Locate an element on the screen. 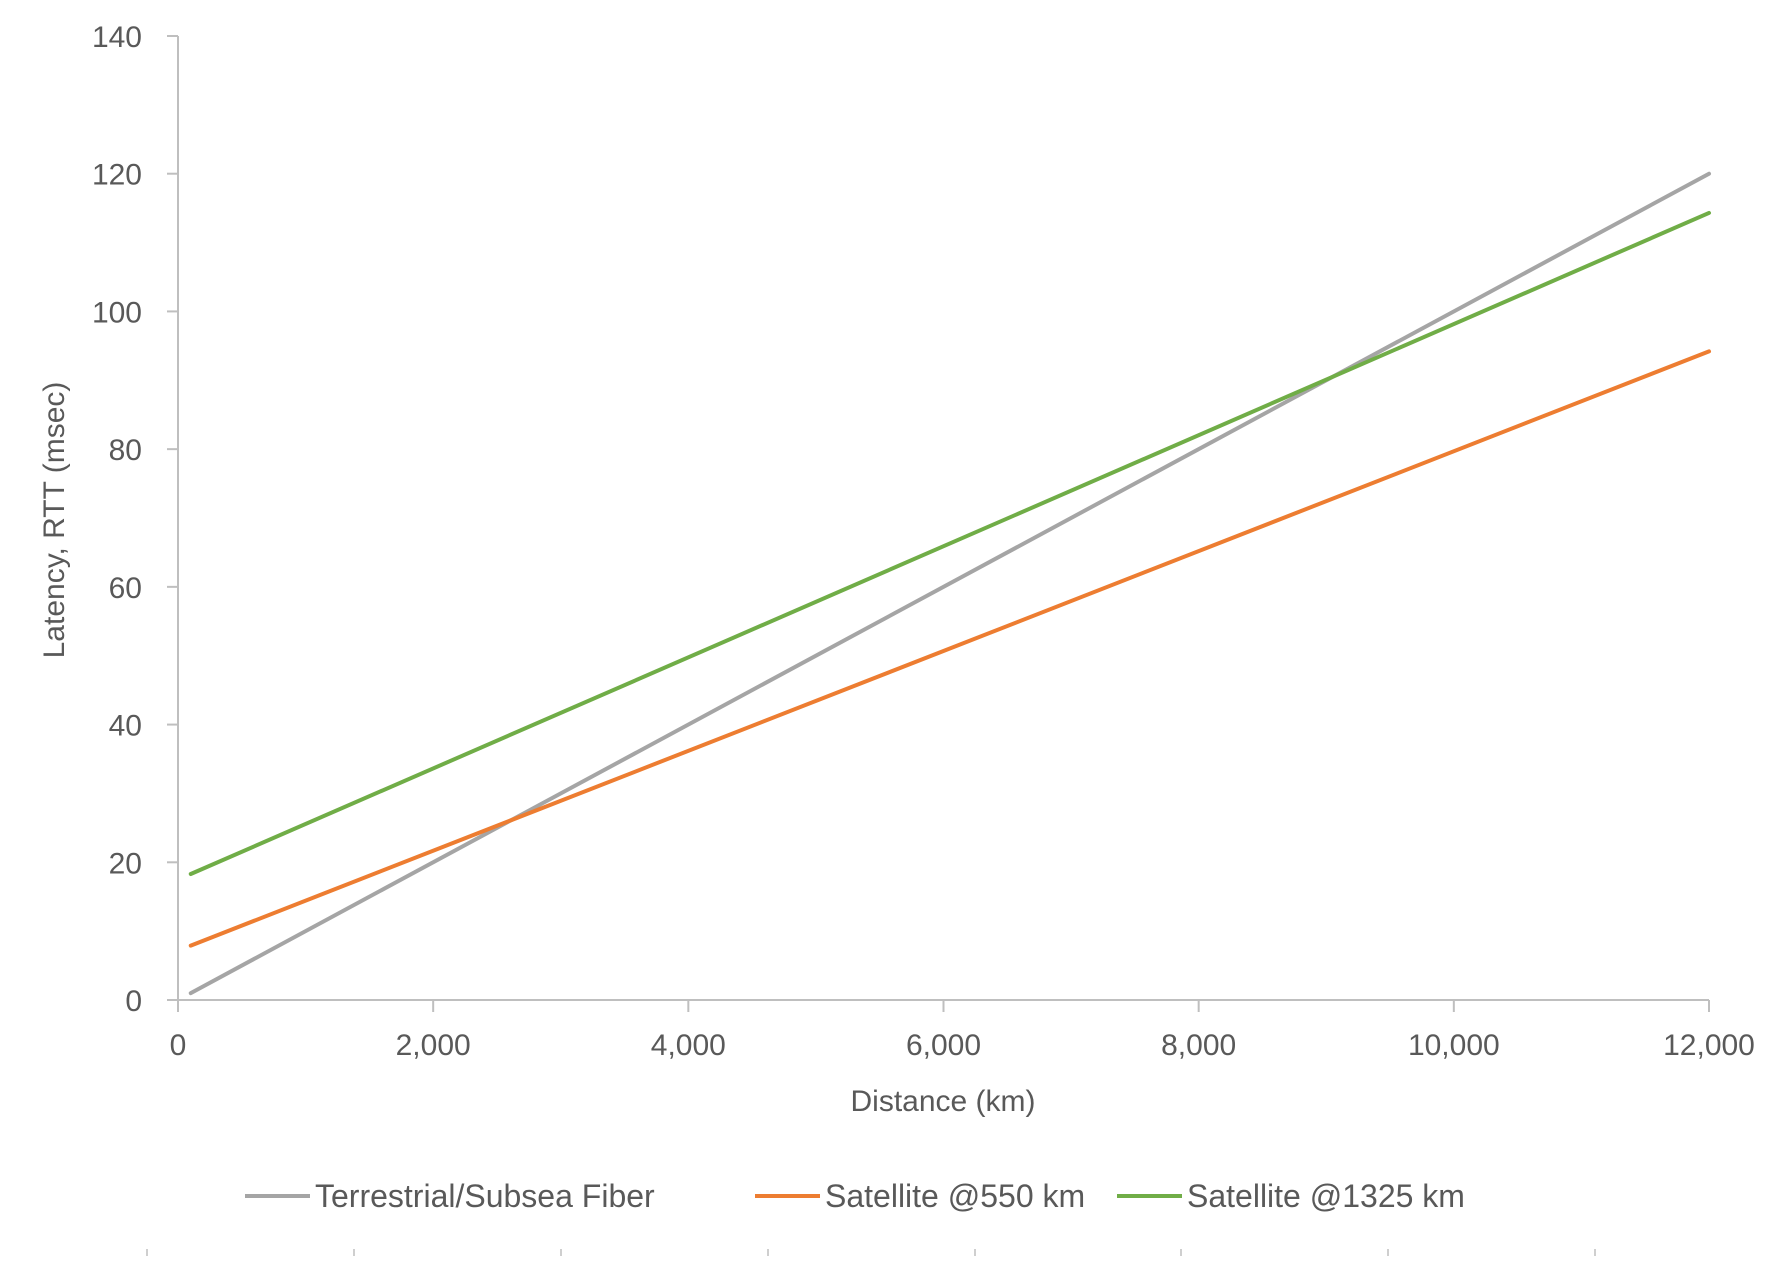 The height and width of the screenshot is (1261, 1784). x-tick-label: 4,000 is located at coordinates (688, 1045).